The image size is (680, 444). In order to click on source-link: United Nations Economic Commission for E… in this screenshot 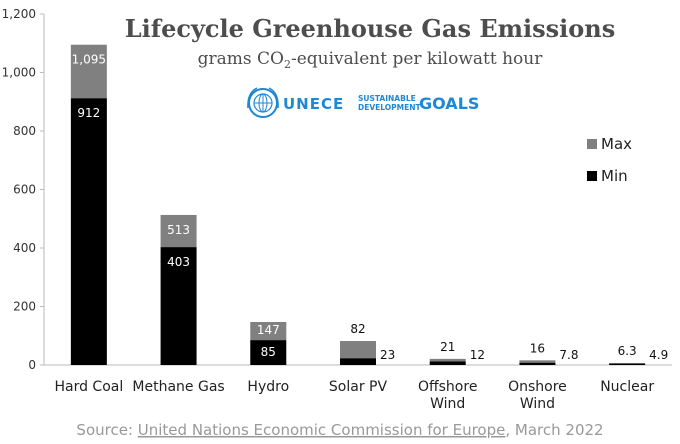, I will do `click(322, 430)`.